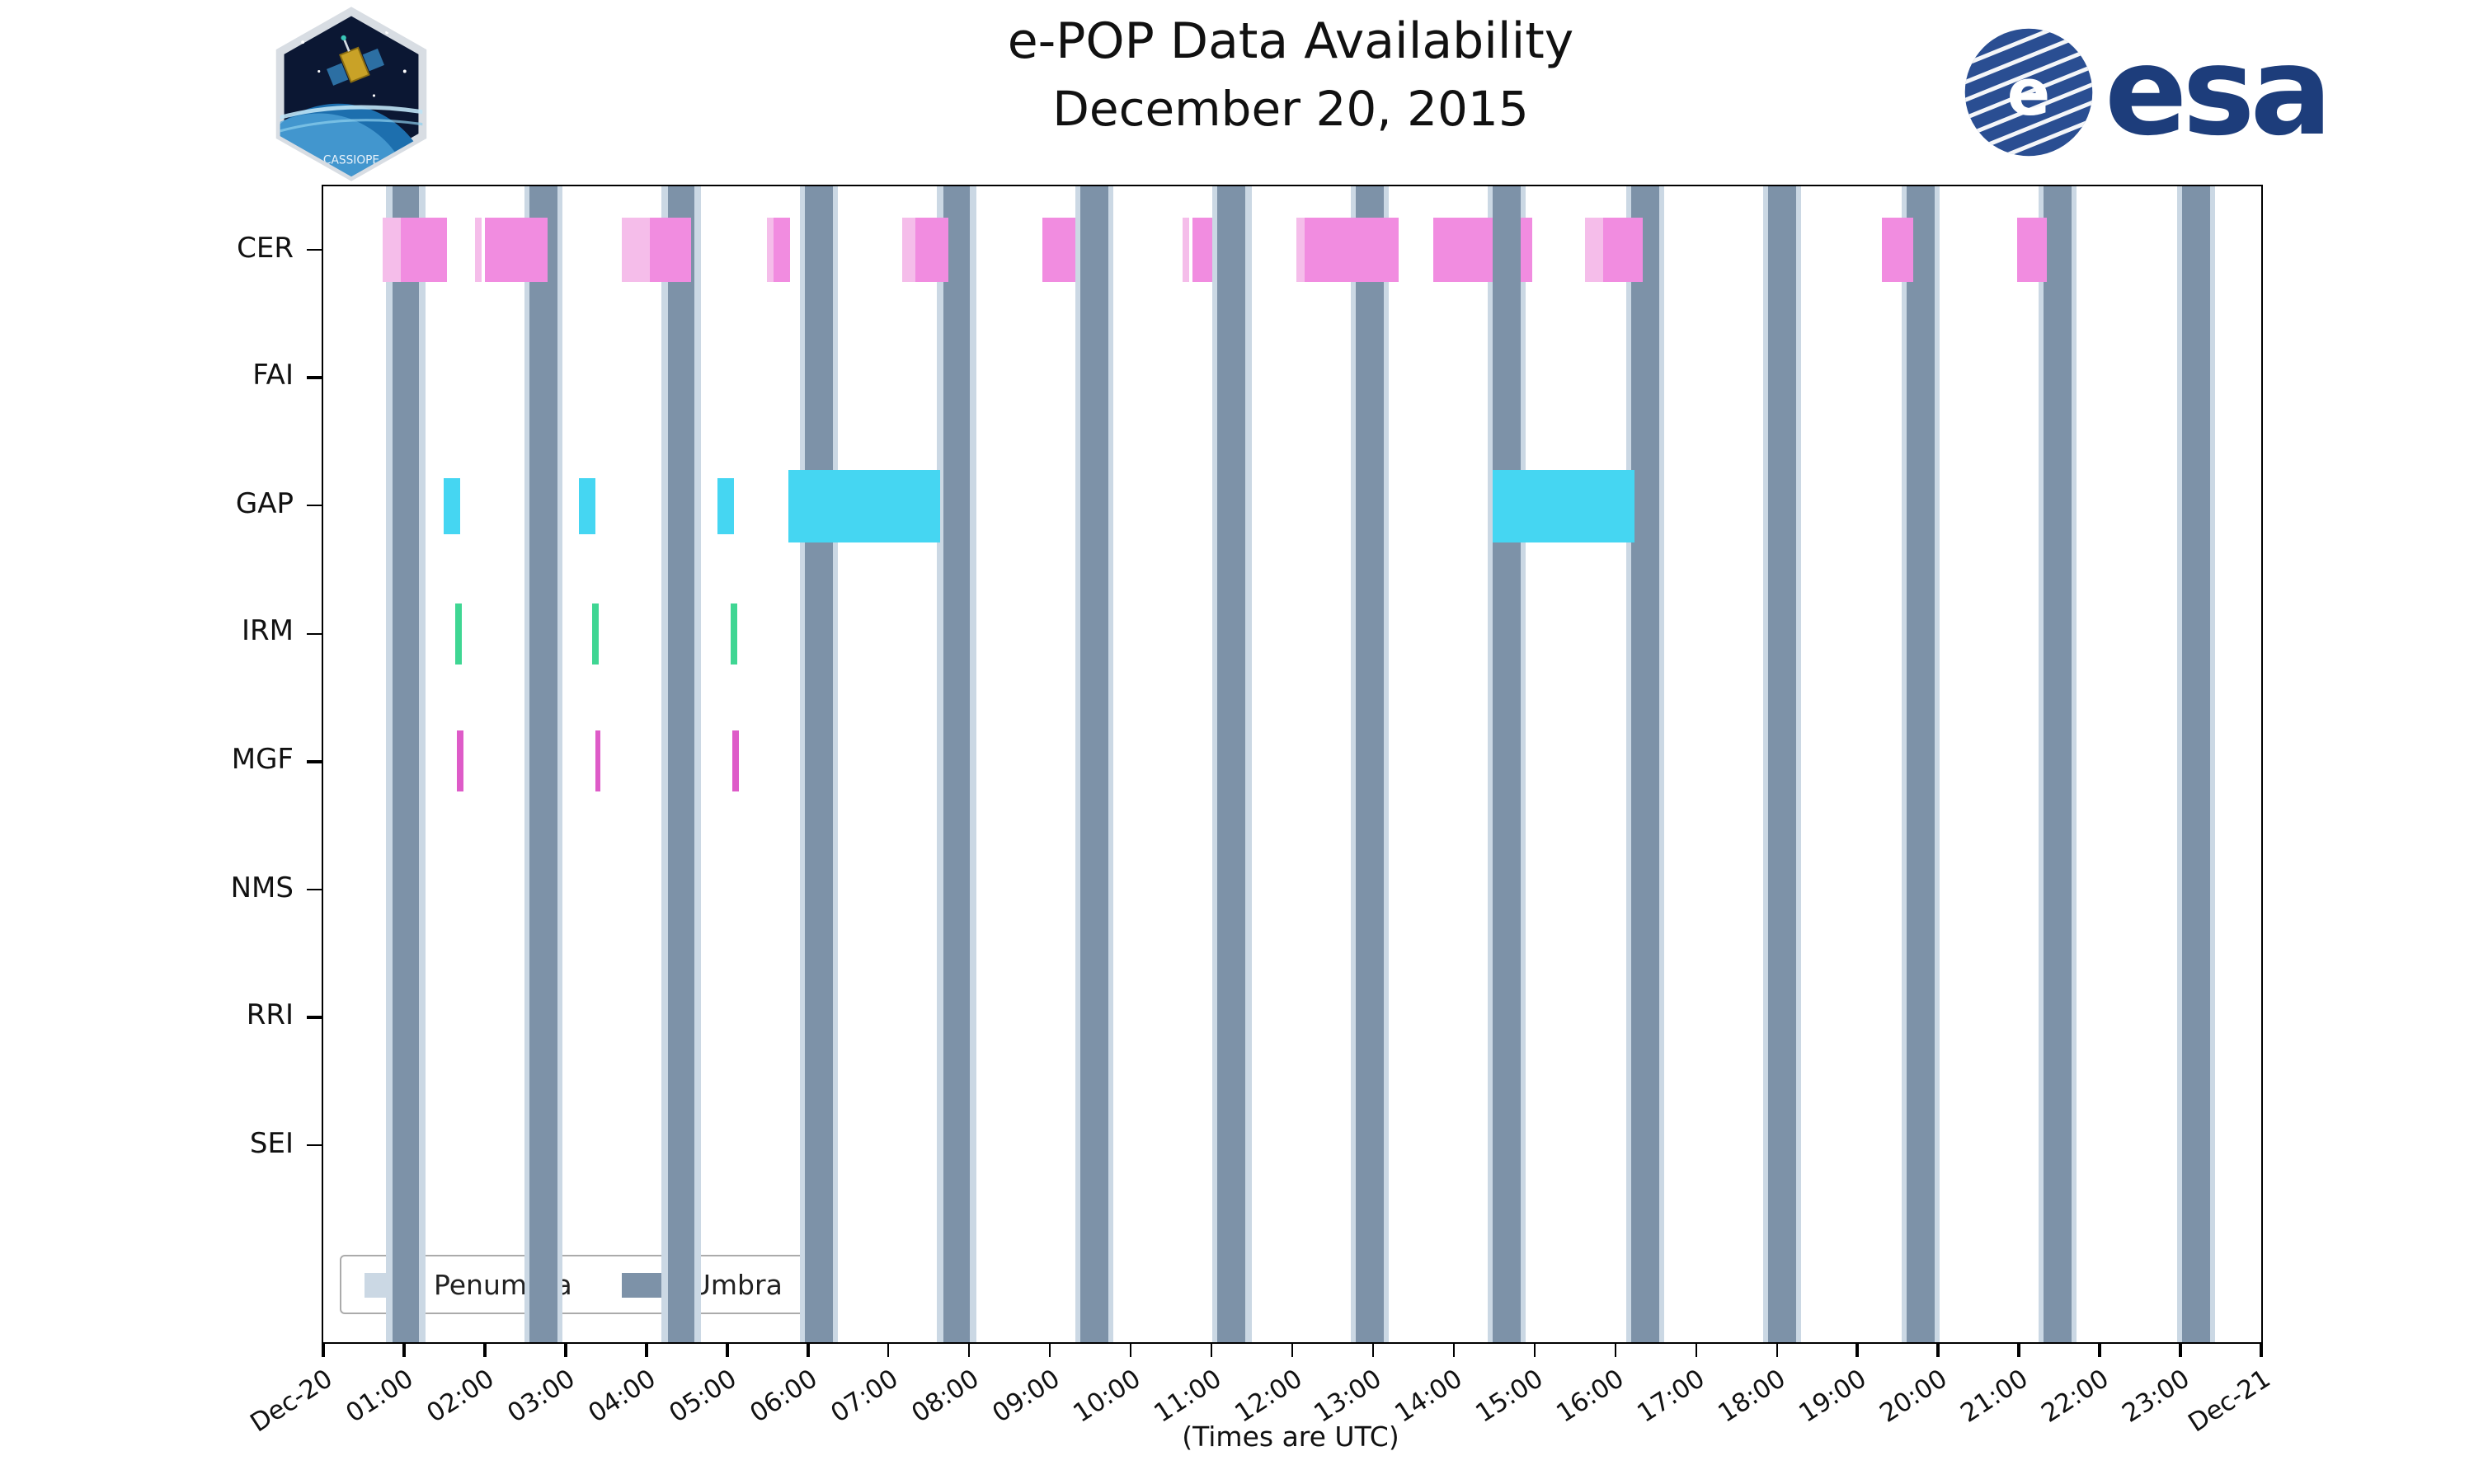 This screenshot has height=1484, width=2474. I want to click on instrument-label-irm: IRM, so click(268, 632).